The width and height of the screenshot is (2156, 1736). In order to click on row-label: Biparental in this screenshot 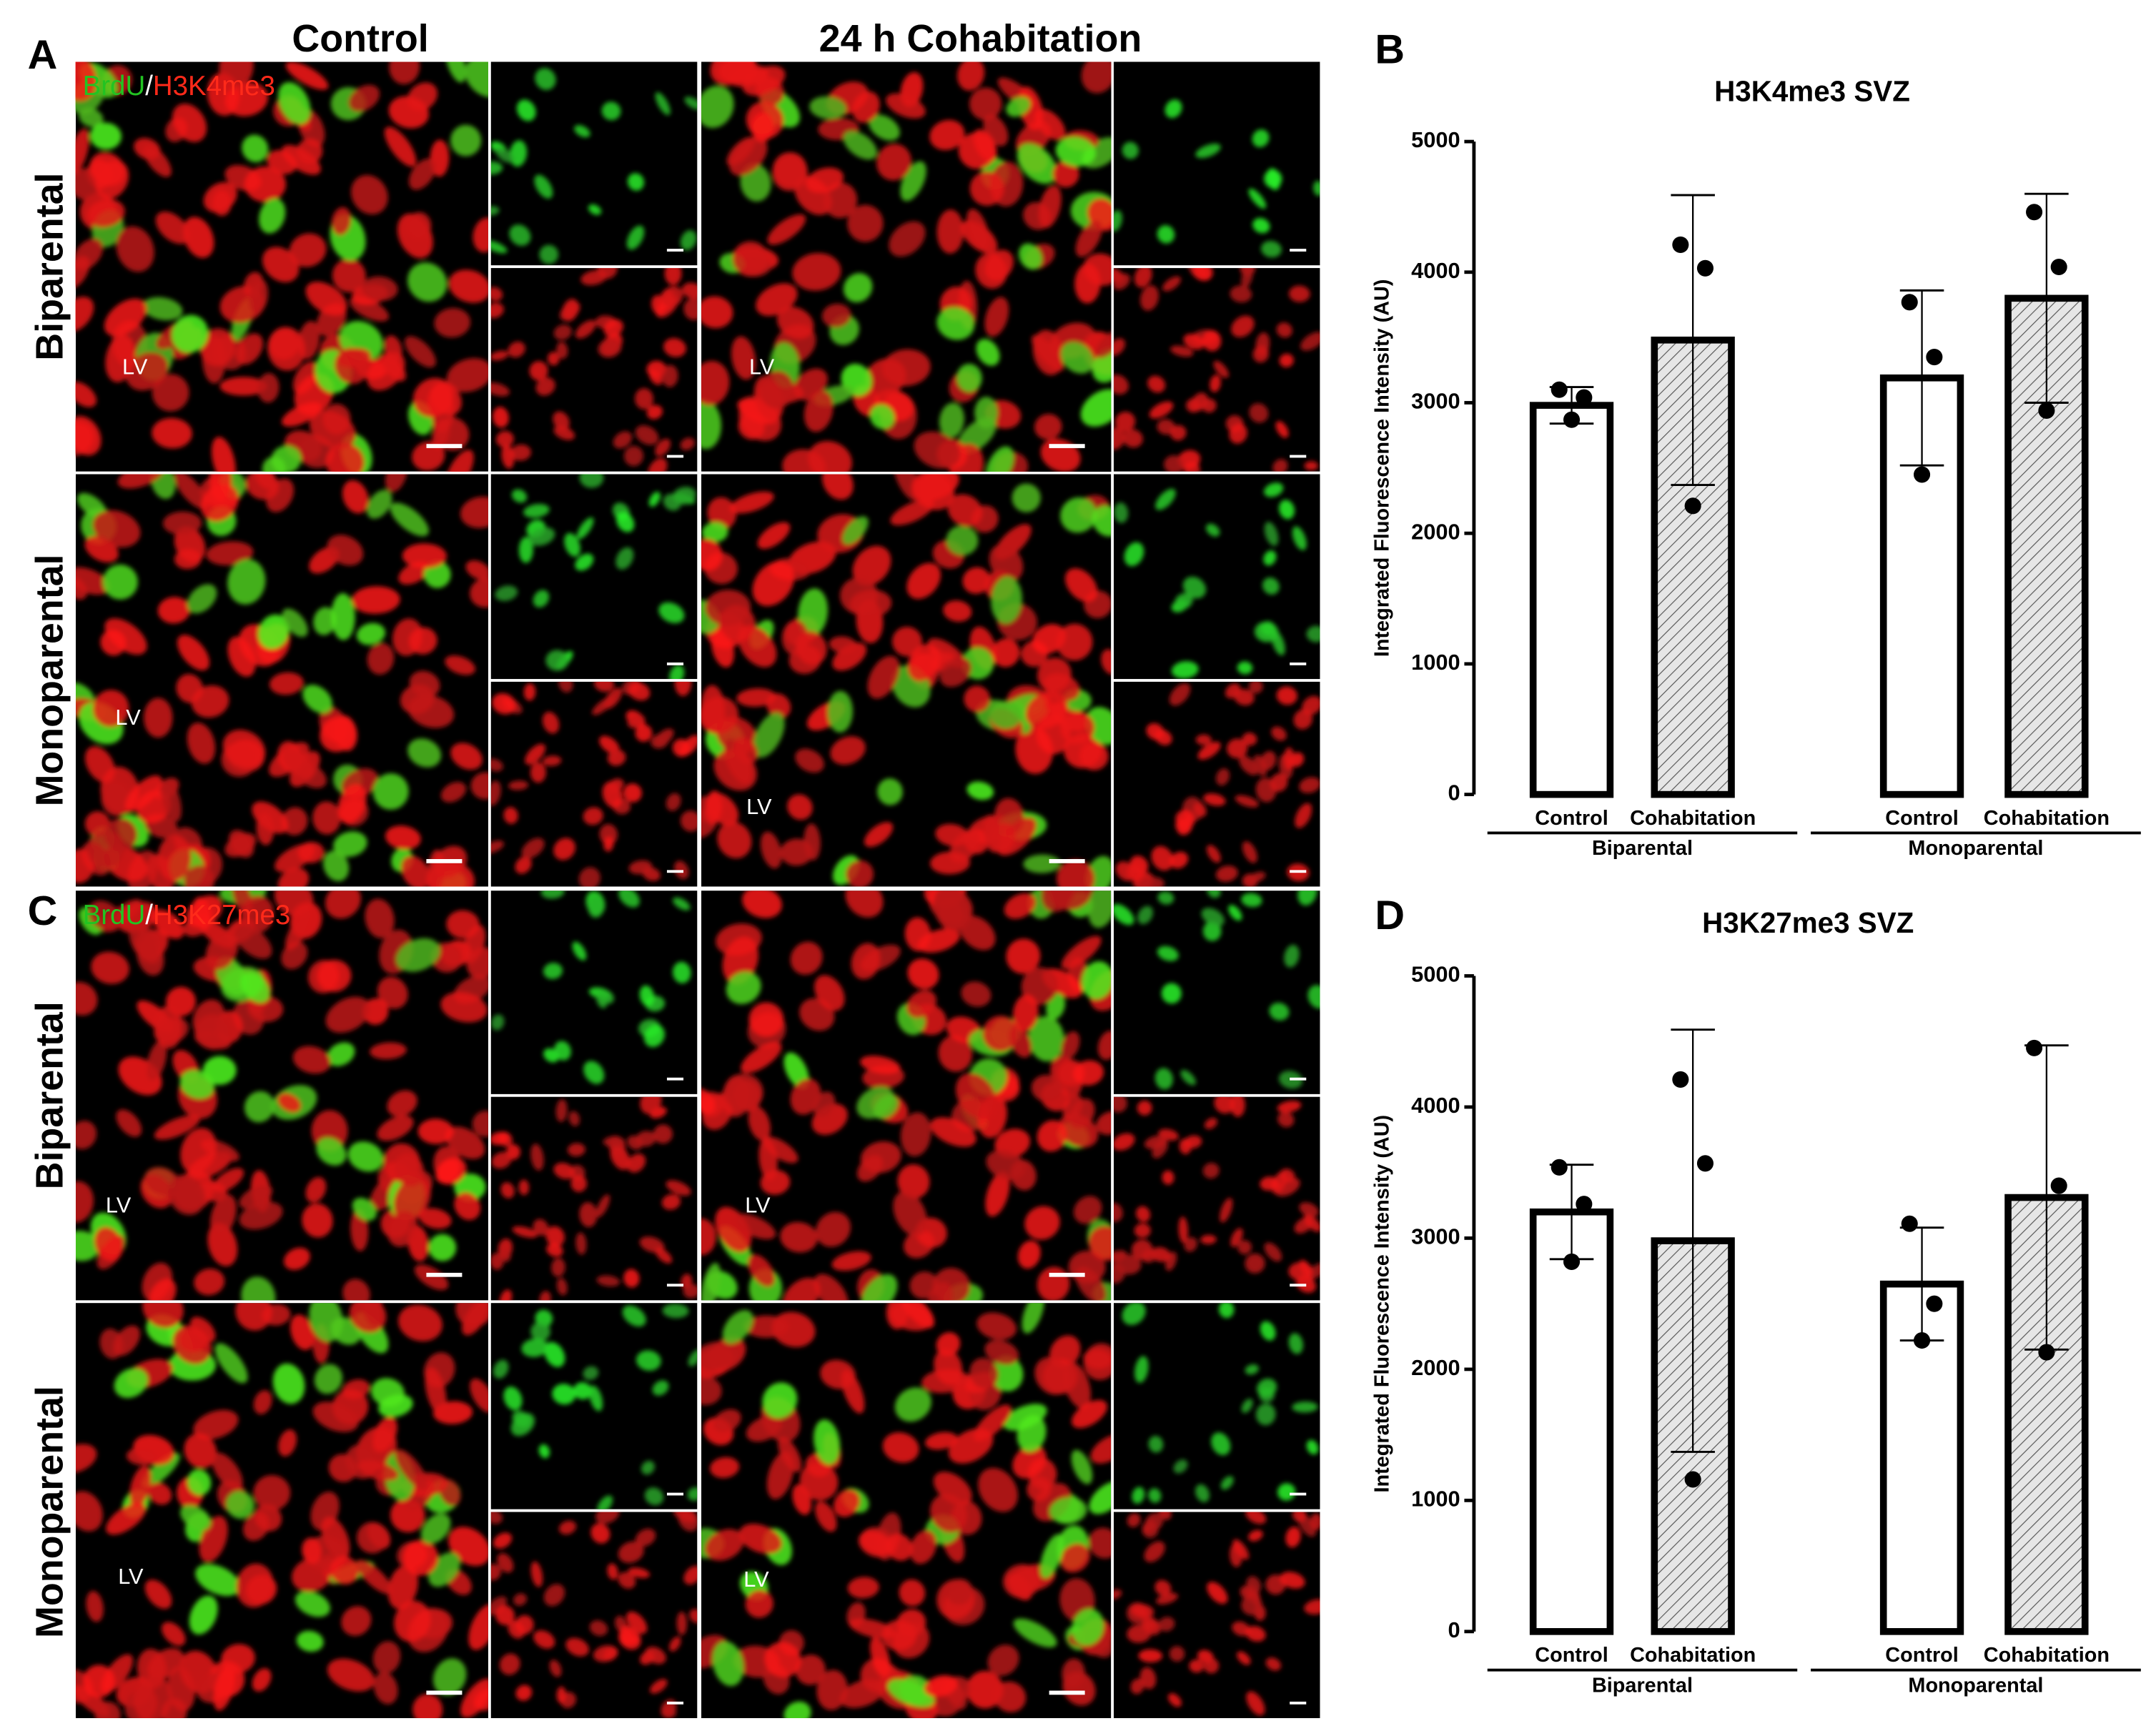, I will do `click(50, 1095)`.